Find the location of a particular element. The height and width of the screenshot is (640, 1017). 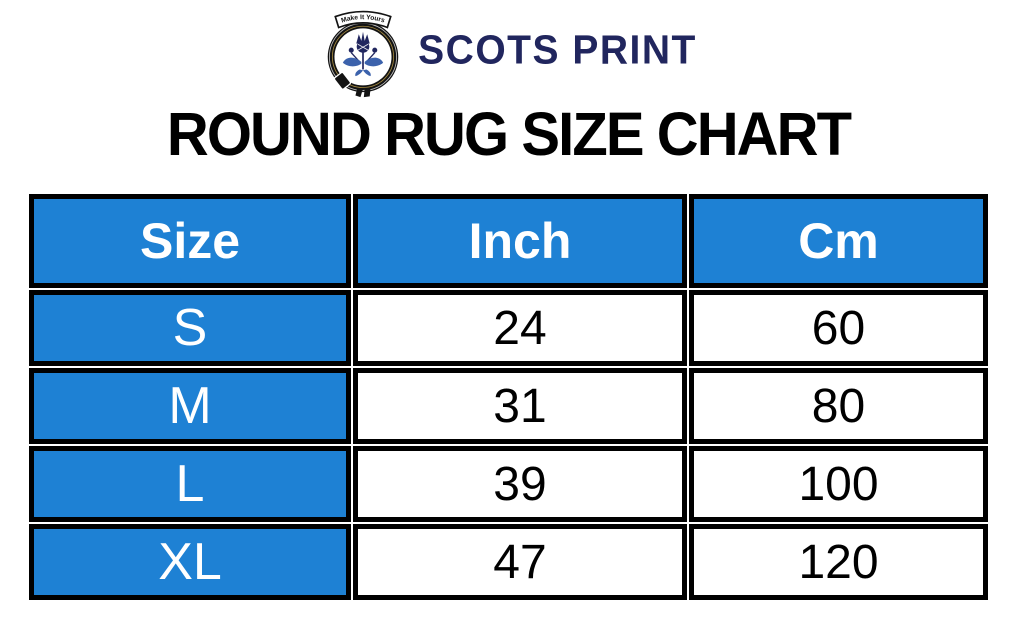

table-row-l: L 39 100 is located at coordinates (508, 484).